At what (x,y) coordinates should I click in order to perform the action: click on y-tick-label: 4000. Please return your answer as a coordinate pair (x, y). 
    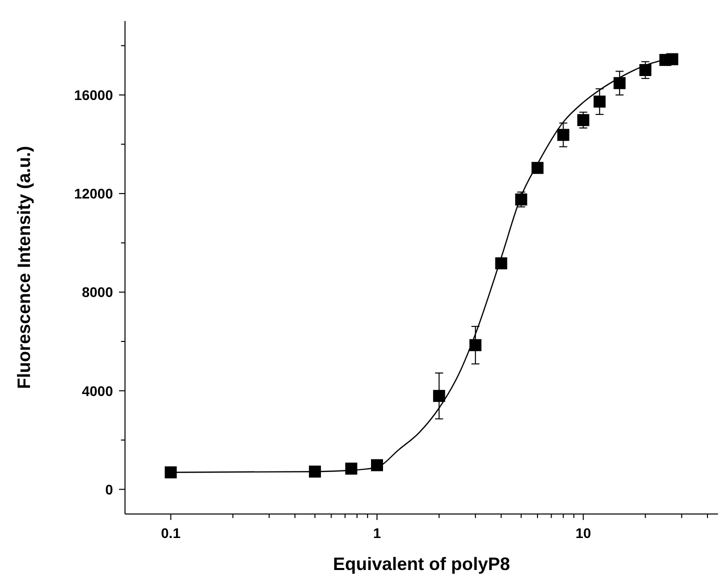
    Looking at the image, I should click on (98, 390).